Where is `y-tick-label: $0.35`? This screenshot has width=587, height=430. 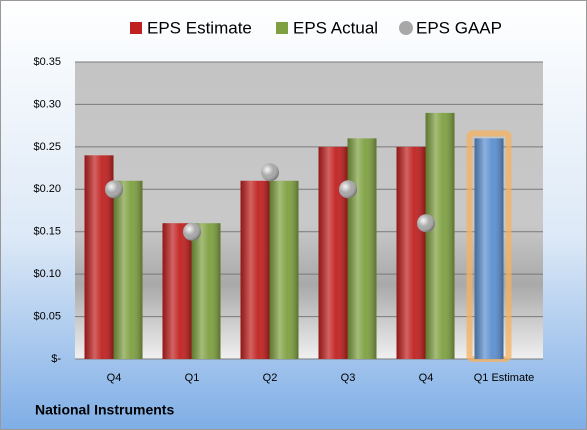 y-tick-label: $0.35 is located at coordinates (47, 62).